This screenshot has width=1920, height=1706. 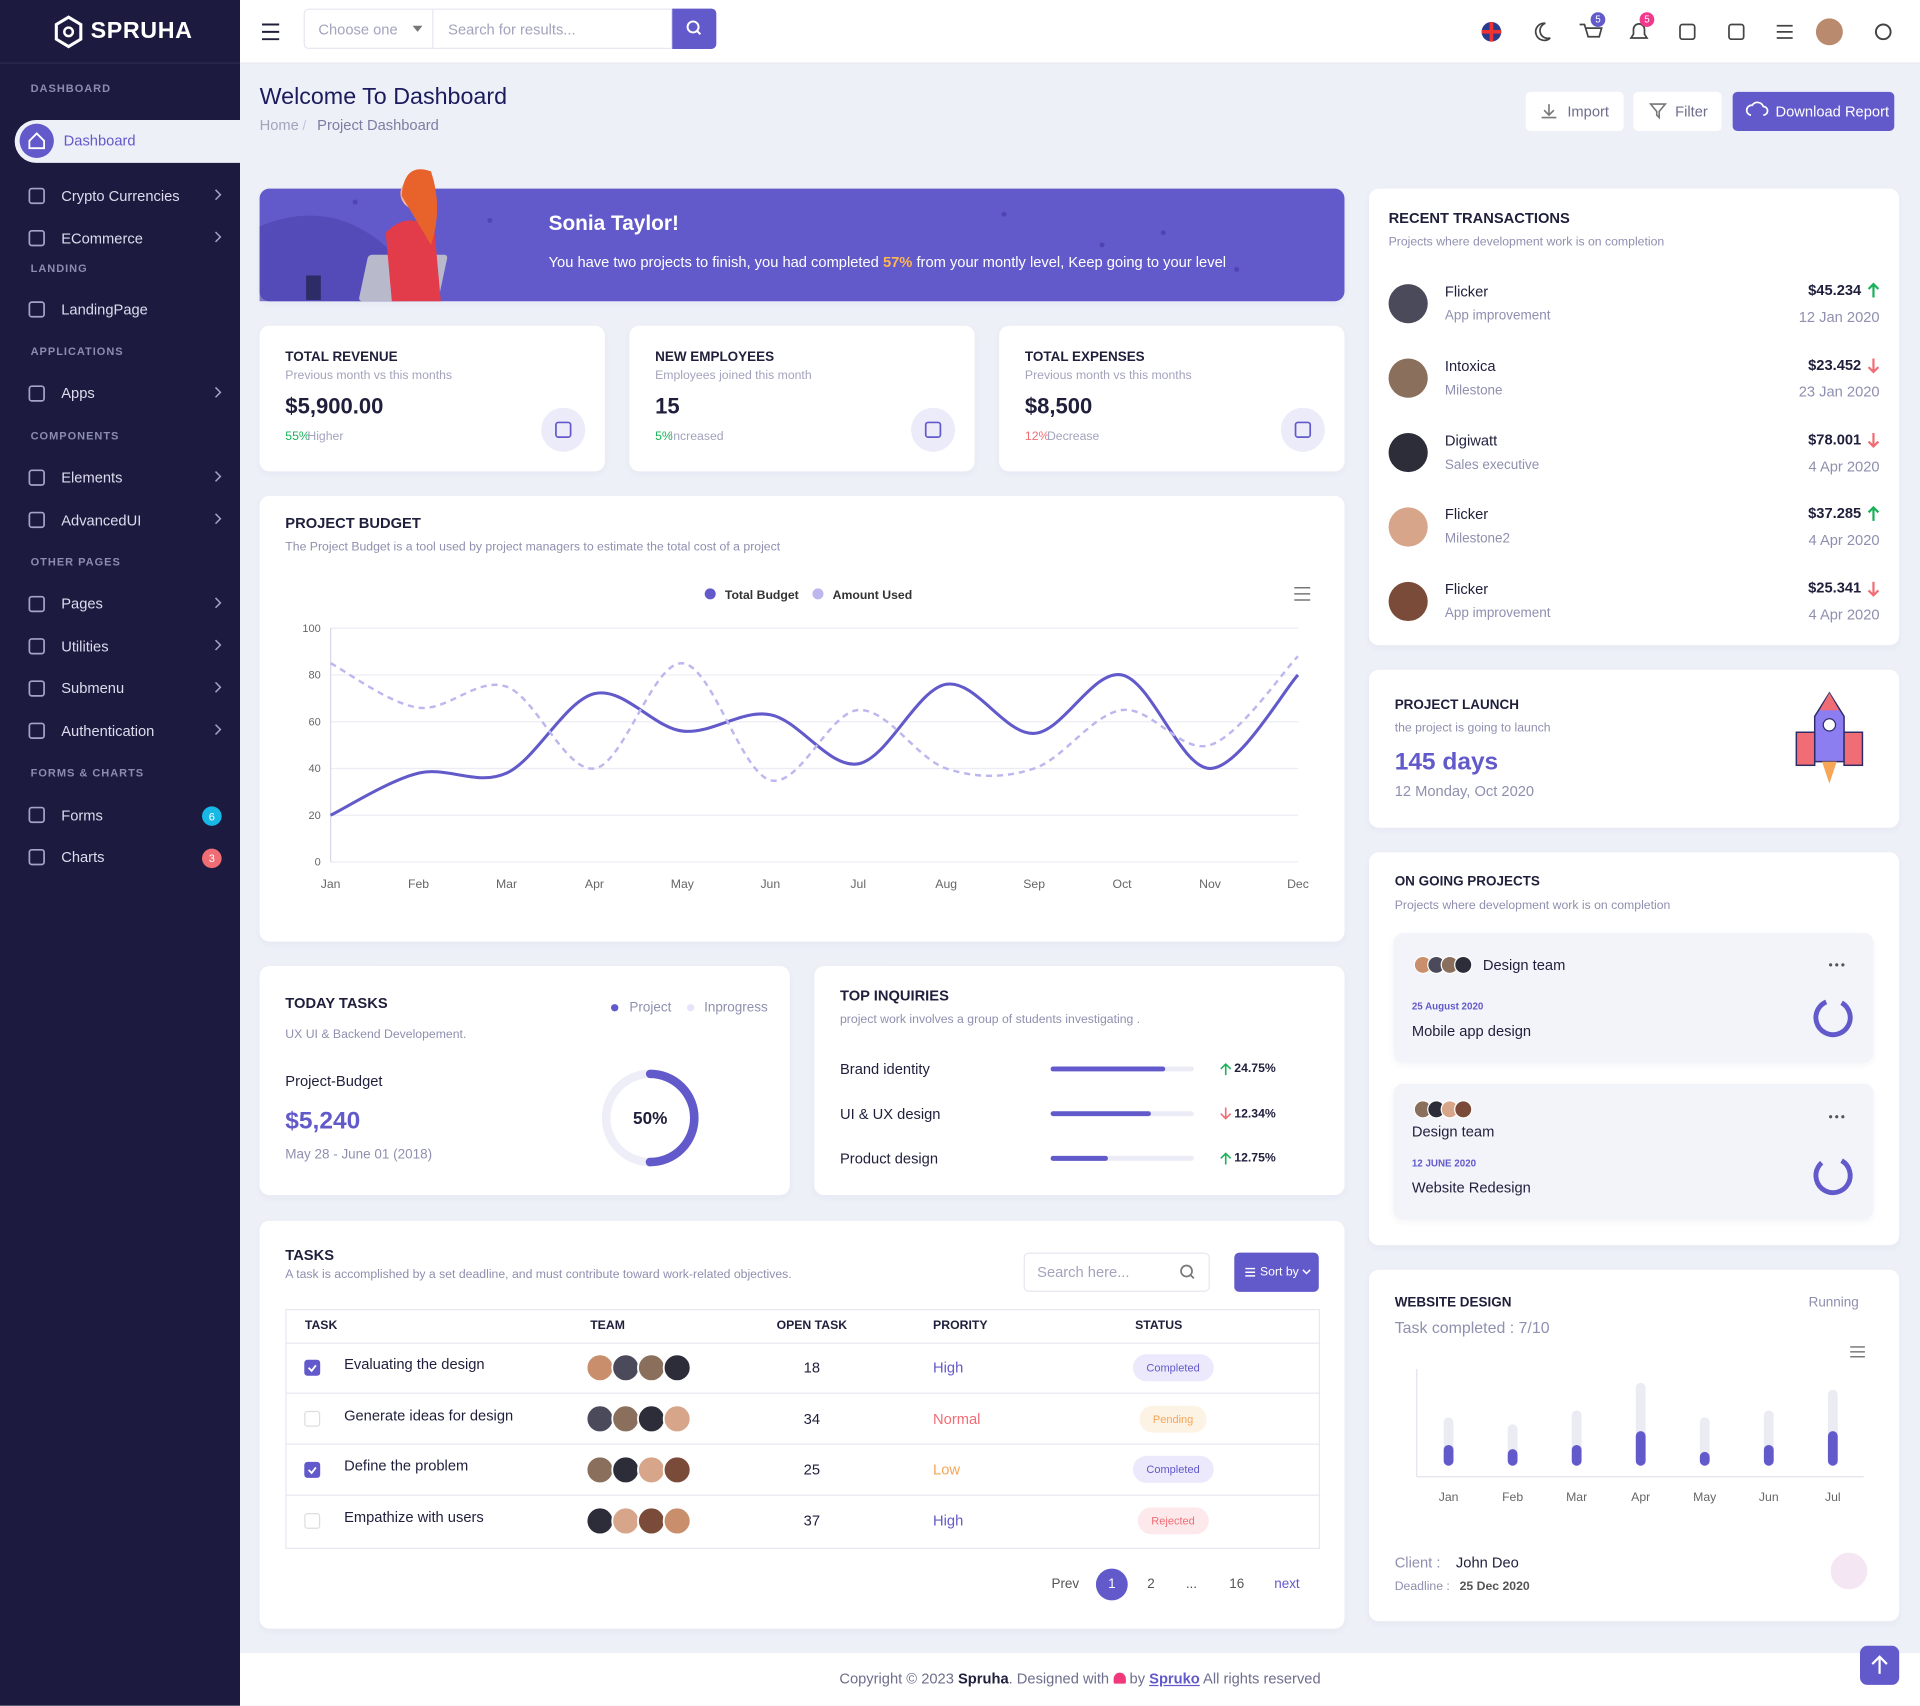 I want to click on tasks-table, so click(x=803, y=1428).